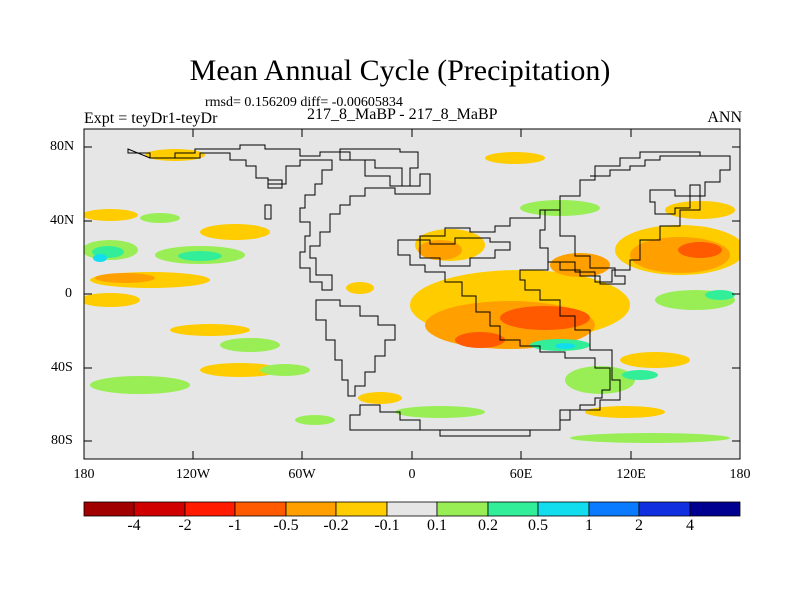 Image resolution: width=800 pixels, height=600 pixels. What do you see at coordinates (488, 525) in the screenshot?
I see `colorbar-label: 0.2` at bounding box center [488, 525].